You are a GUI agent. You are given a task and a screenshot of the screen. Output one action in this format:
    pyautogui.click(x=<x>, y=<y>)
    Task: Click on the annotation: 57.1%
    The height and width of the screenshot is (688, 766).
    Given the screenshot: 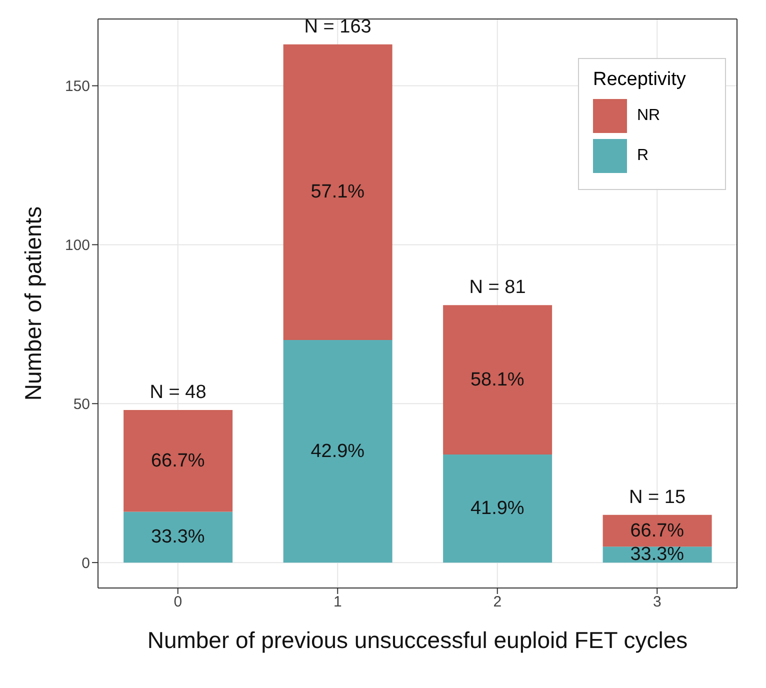 What is the action you would take?
    pyautogui.click(x=337, y=192)
    